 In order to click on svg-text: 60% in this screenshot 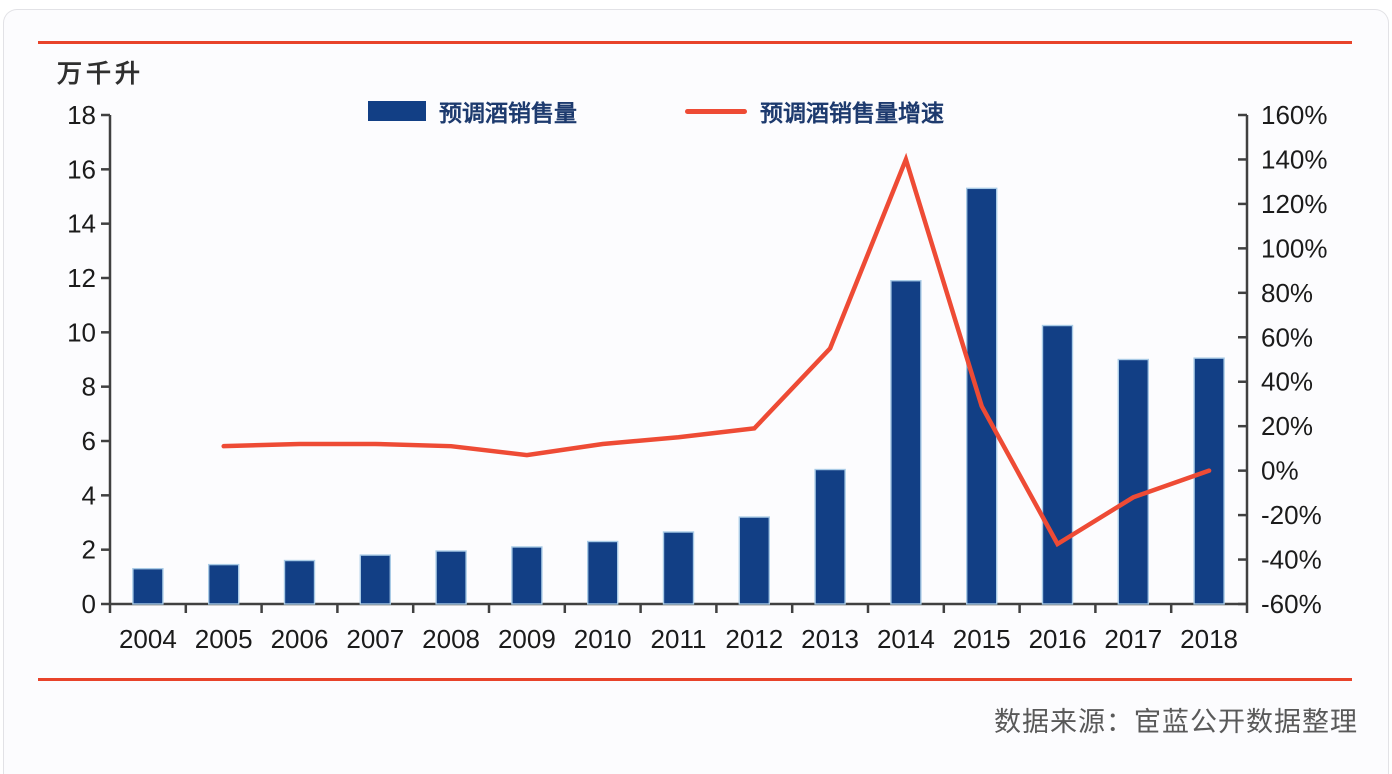, I will do `click(1287, 337)`.